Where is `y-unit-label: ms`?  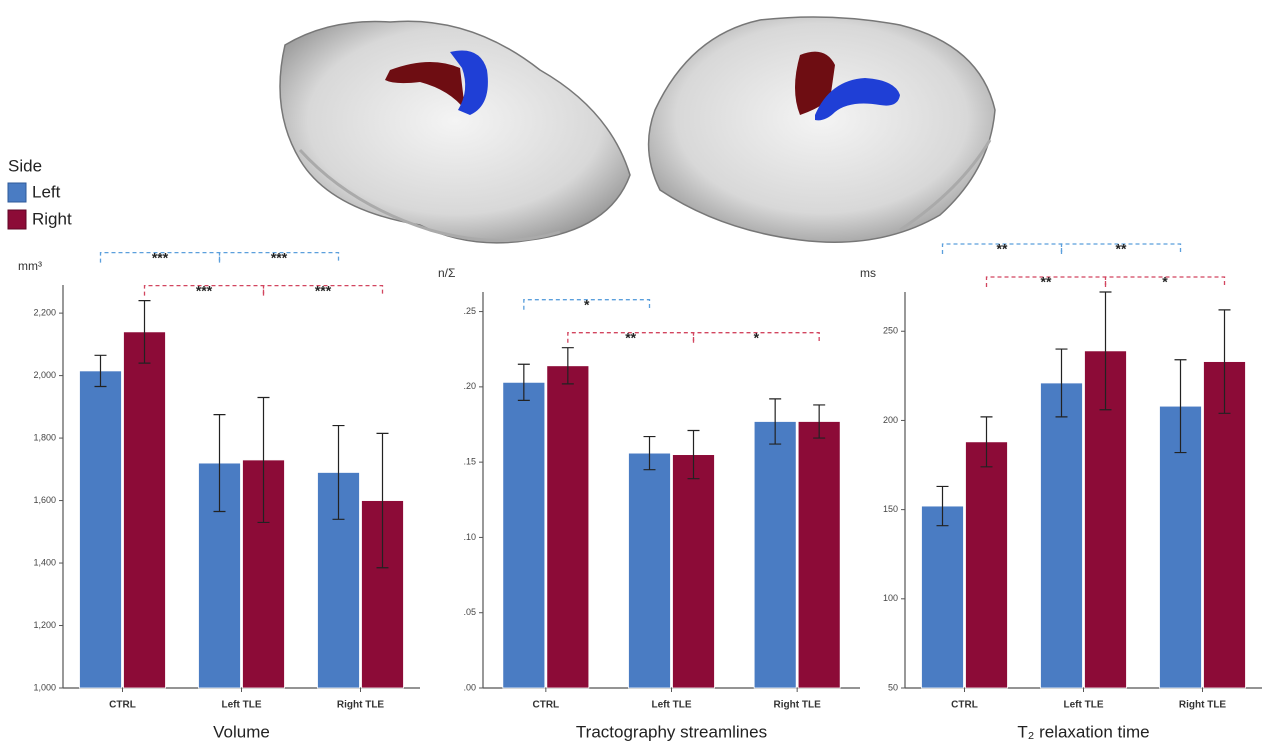 y-unit-label: ms is located at coordinates (868, 273).